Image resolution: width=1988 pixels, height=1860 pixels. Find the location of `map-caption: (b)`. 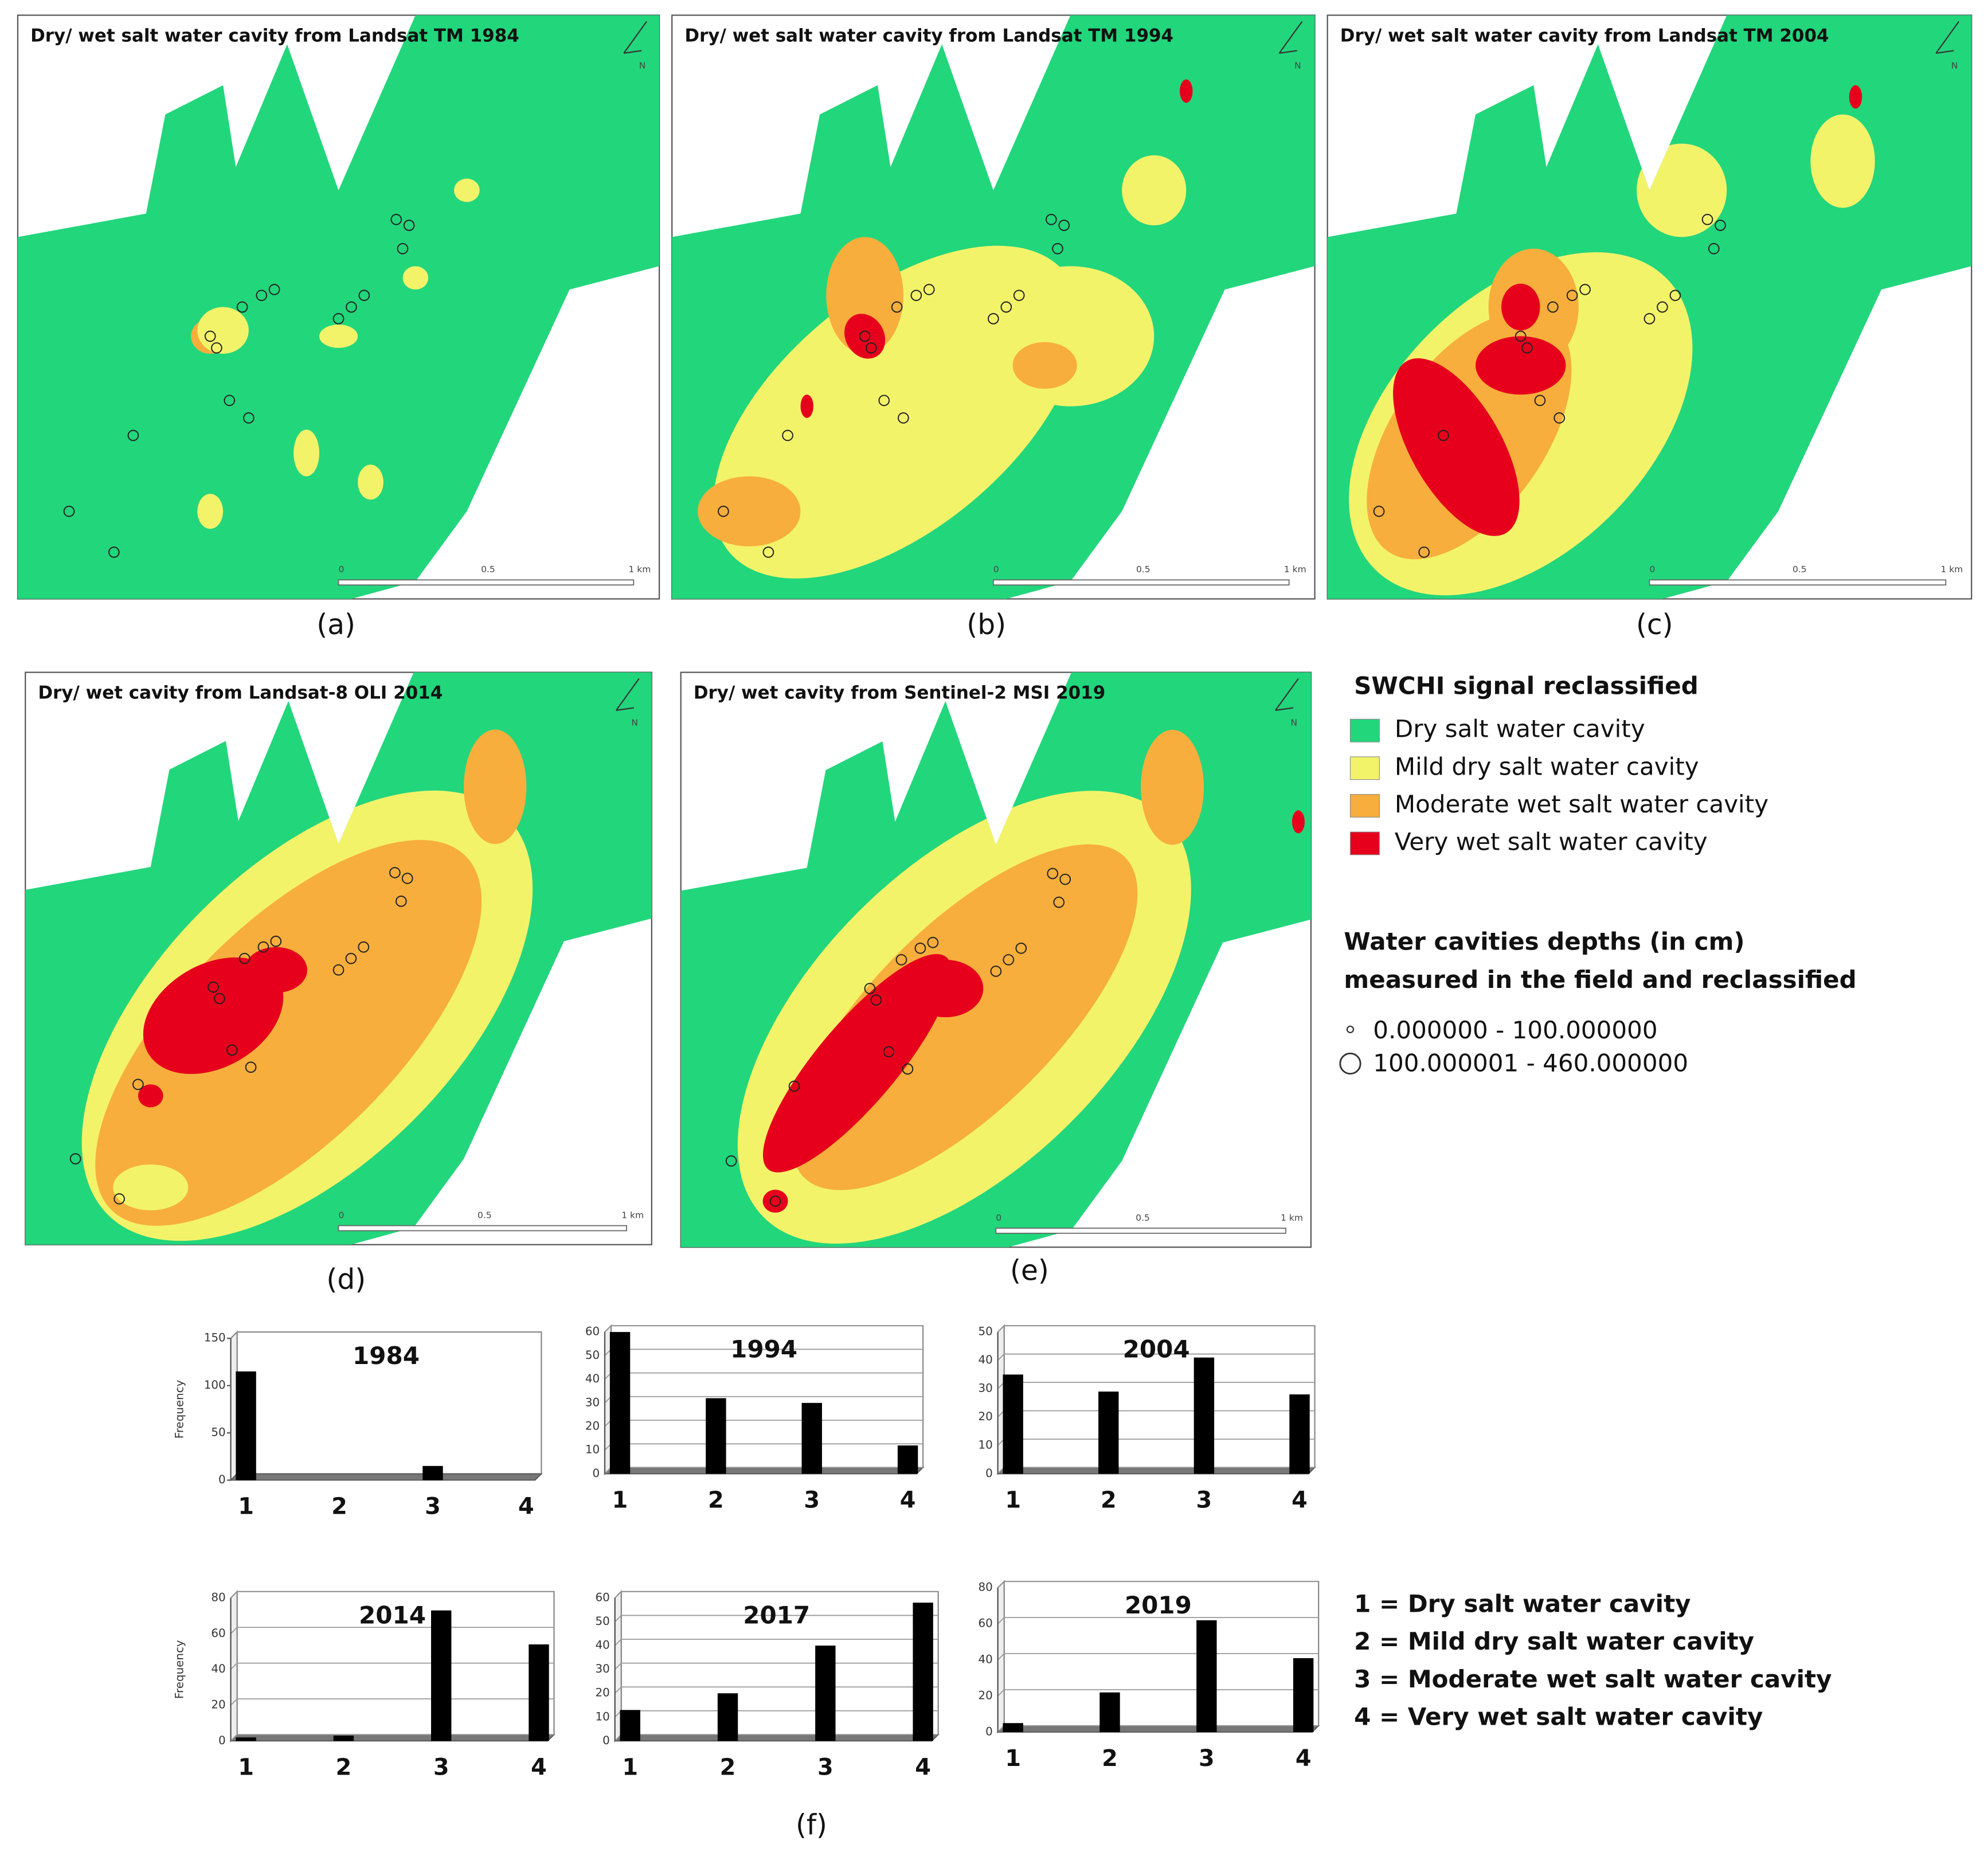

map-caption: (b) is located at coordinates (986, 625).